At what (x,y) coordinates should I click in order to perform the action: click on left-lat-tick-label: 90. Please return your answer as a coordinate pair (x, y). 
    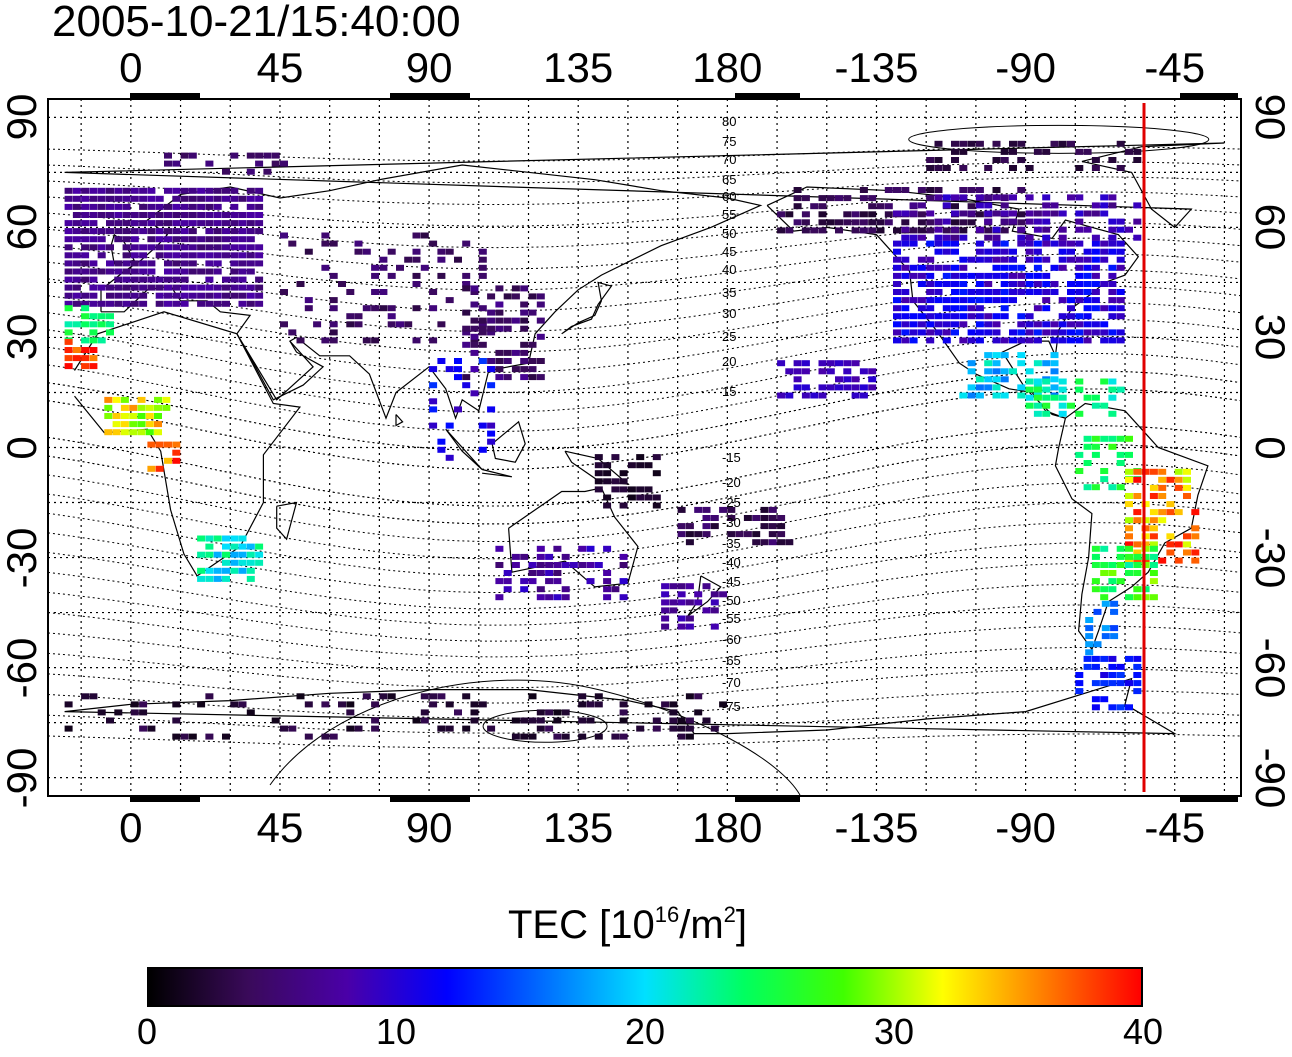
    Looking at the image, I should click on (22, 117).